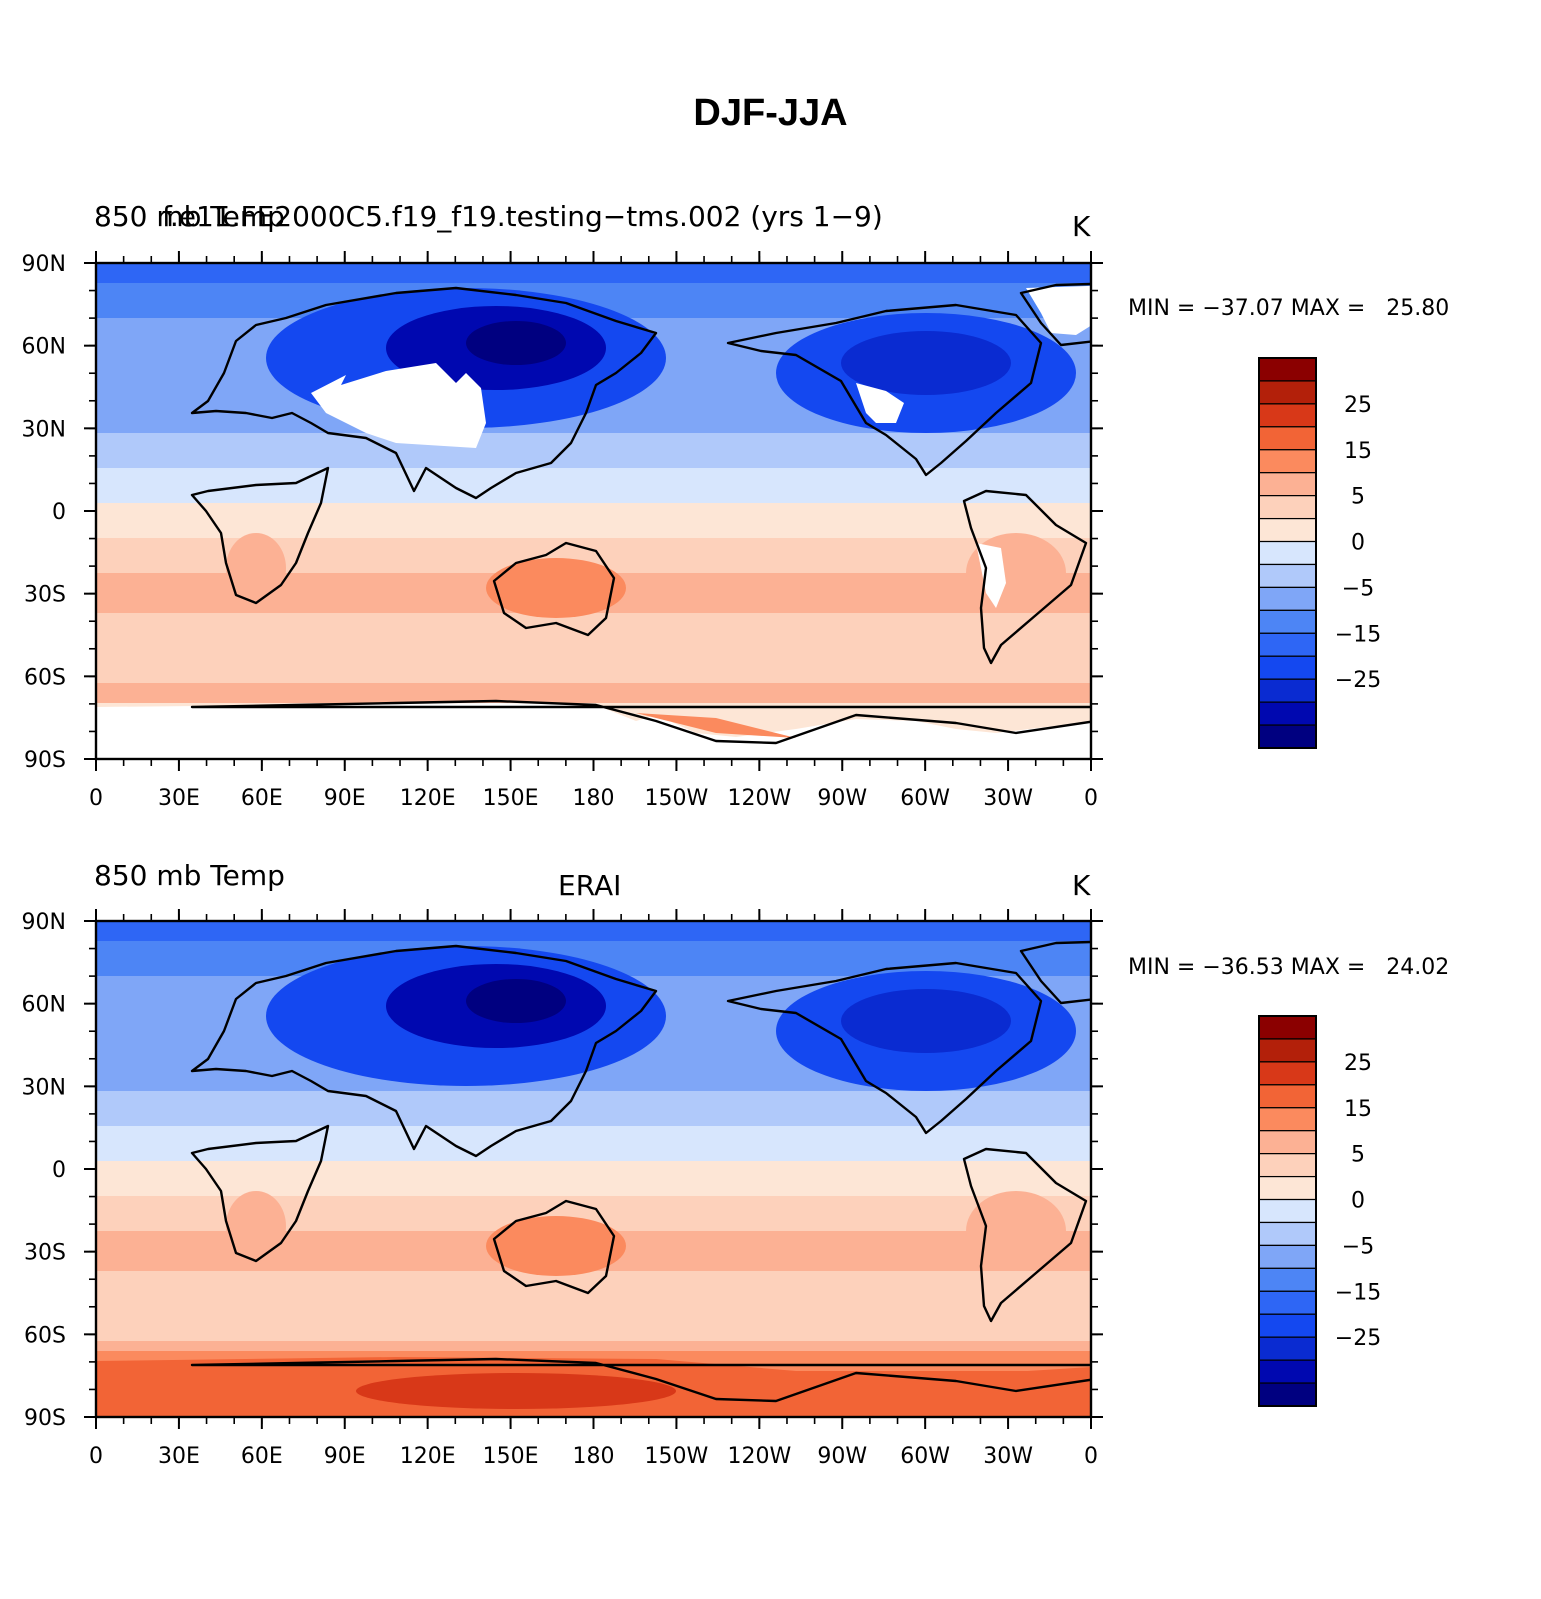  What do you see at coordinates (590, 885) in the screenshot?
I see `panel-2-center-label: ERAI` at bounding box center [590, 885].